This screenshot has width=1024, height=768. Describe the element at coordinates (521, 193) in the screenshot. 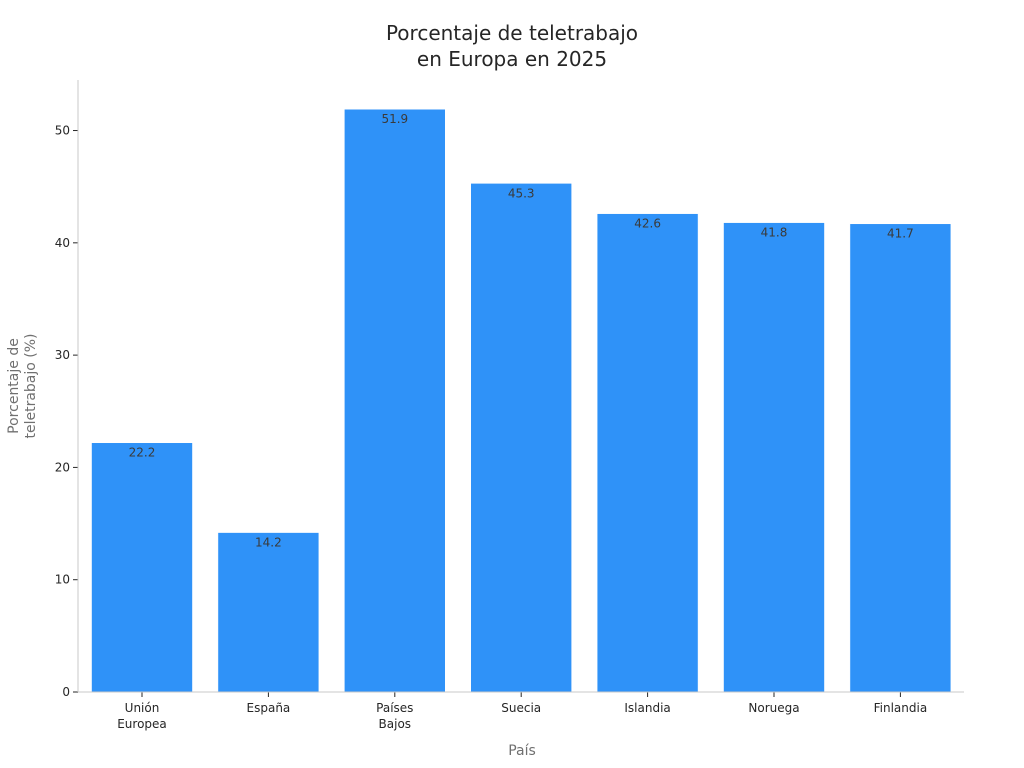

I see `bar-value-label: 45.3` at that location.